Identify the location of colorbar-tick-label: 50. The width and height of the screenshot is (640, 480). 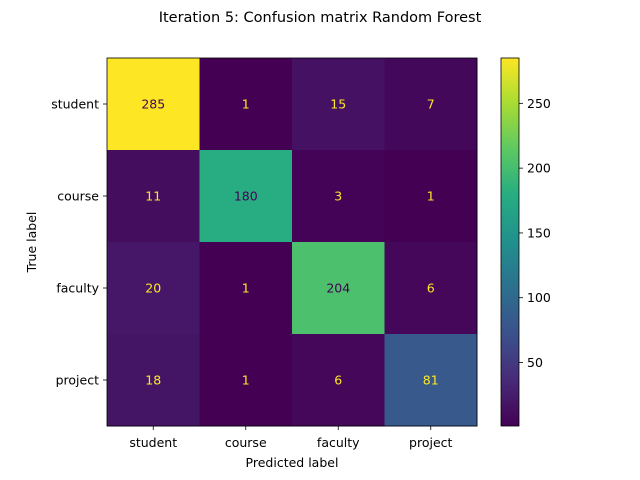
(535, 362).